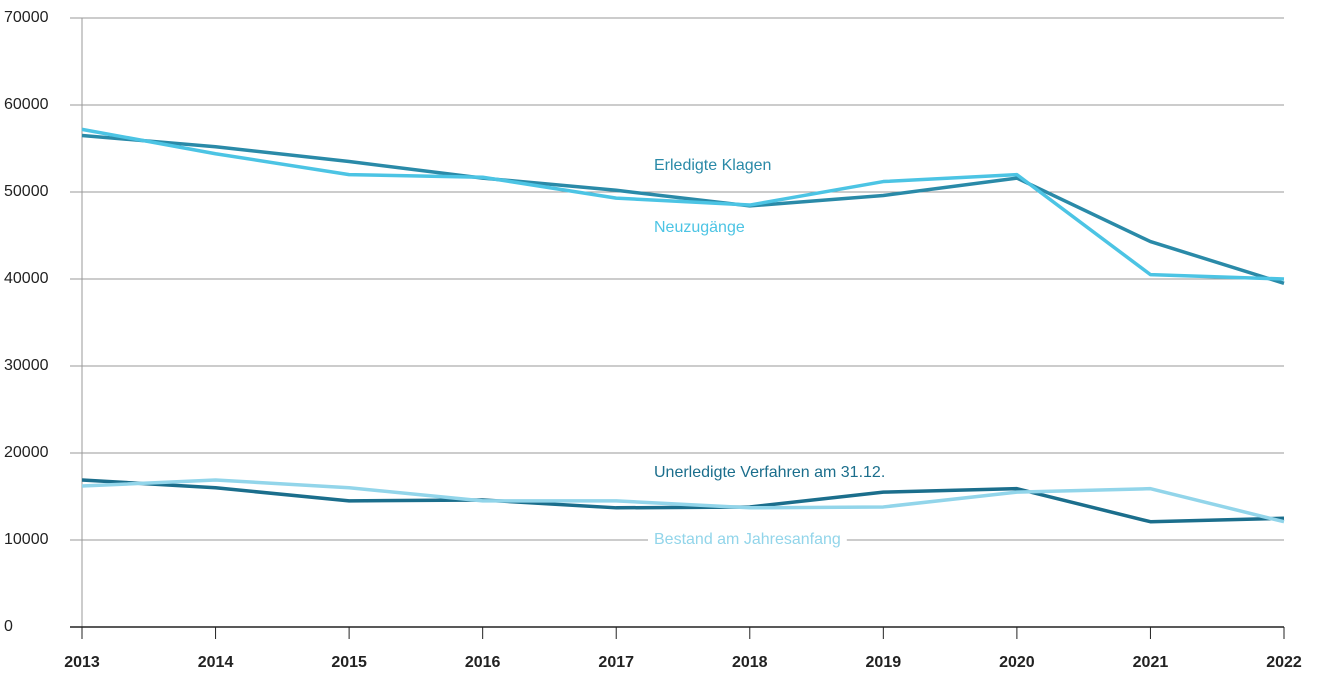 The width and height of the screenshot is (1323, 683). I want to click on x-tick-label: 2022, so click(1284, 662).